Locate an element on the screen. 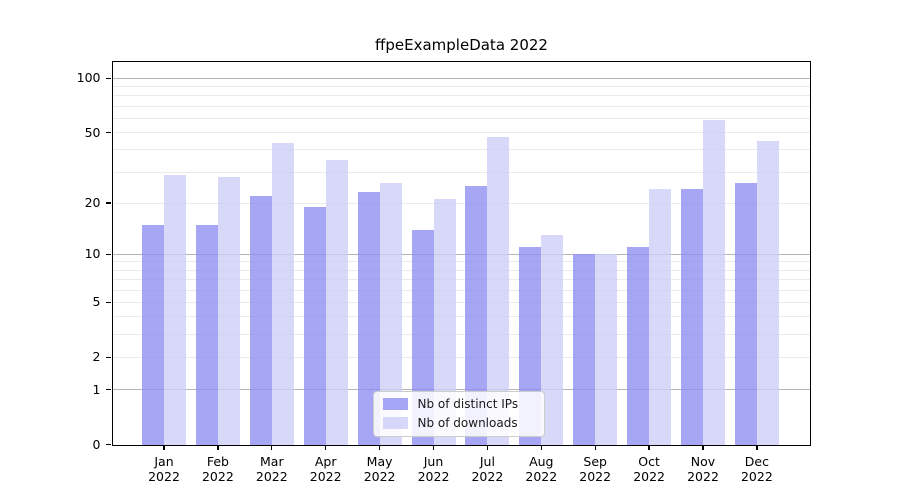  x-tick-label-dec-2022: Dec 2022 is located at coordinates (756, 469).